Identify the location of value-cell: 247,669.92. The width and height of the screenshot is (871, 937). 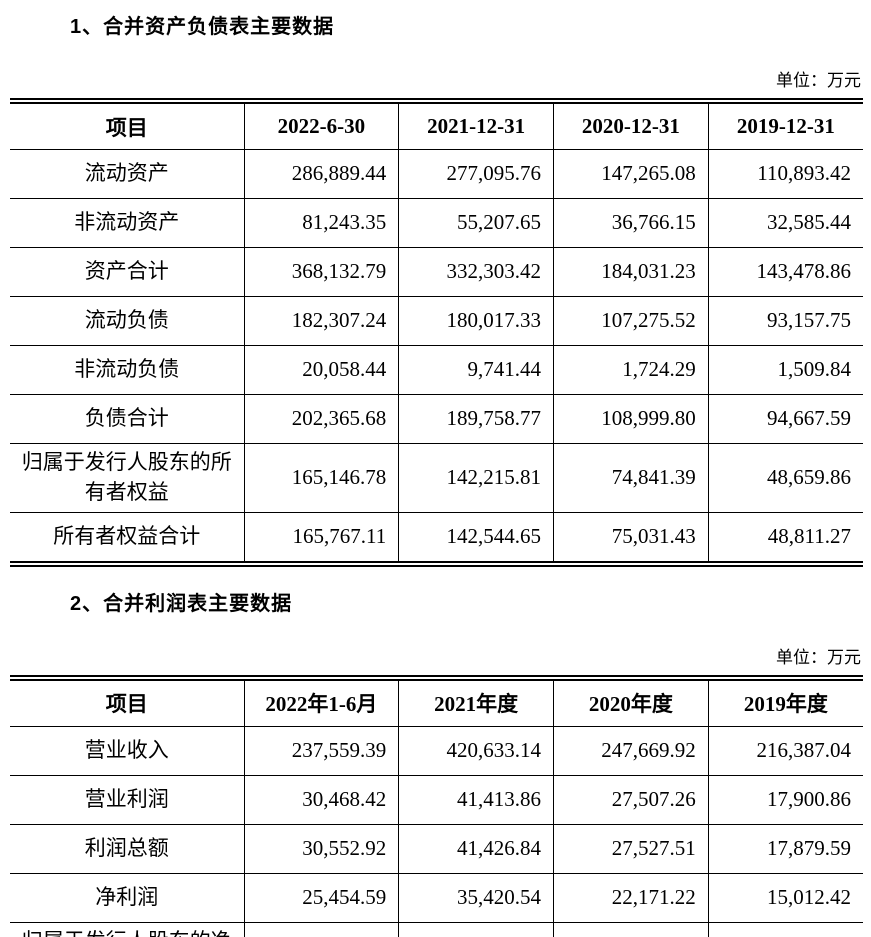
(631, 751).